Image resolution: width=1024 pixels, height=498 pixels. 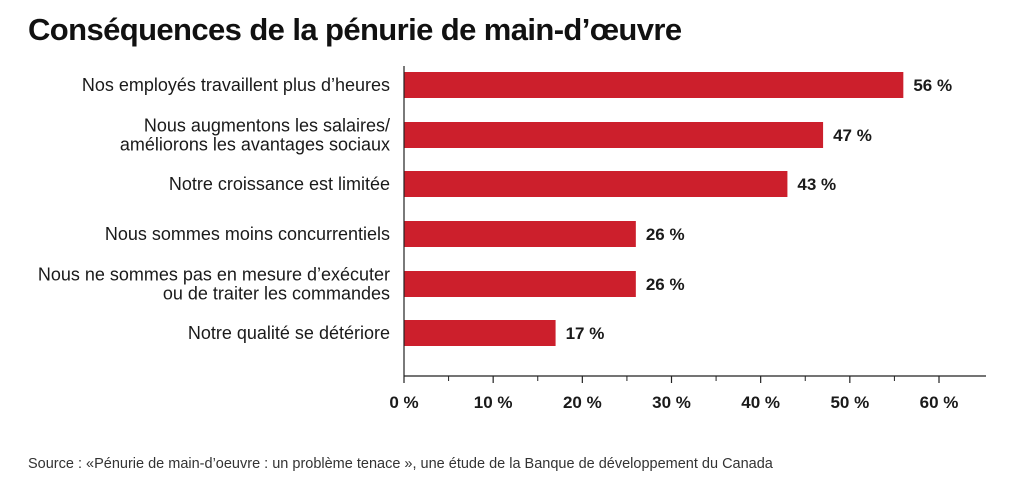 What do you see at coordinates (760, 402) in the screenshot?
I see `x-tick-label: 40 %` at bounding box center [760, 402].